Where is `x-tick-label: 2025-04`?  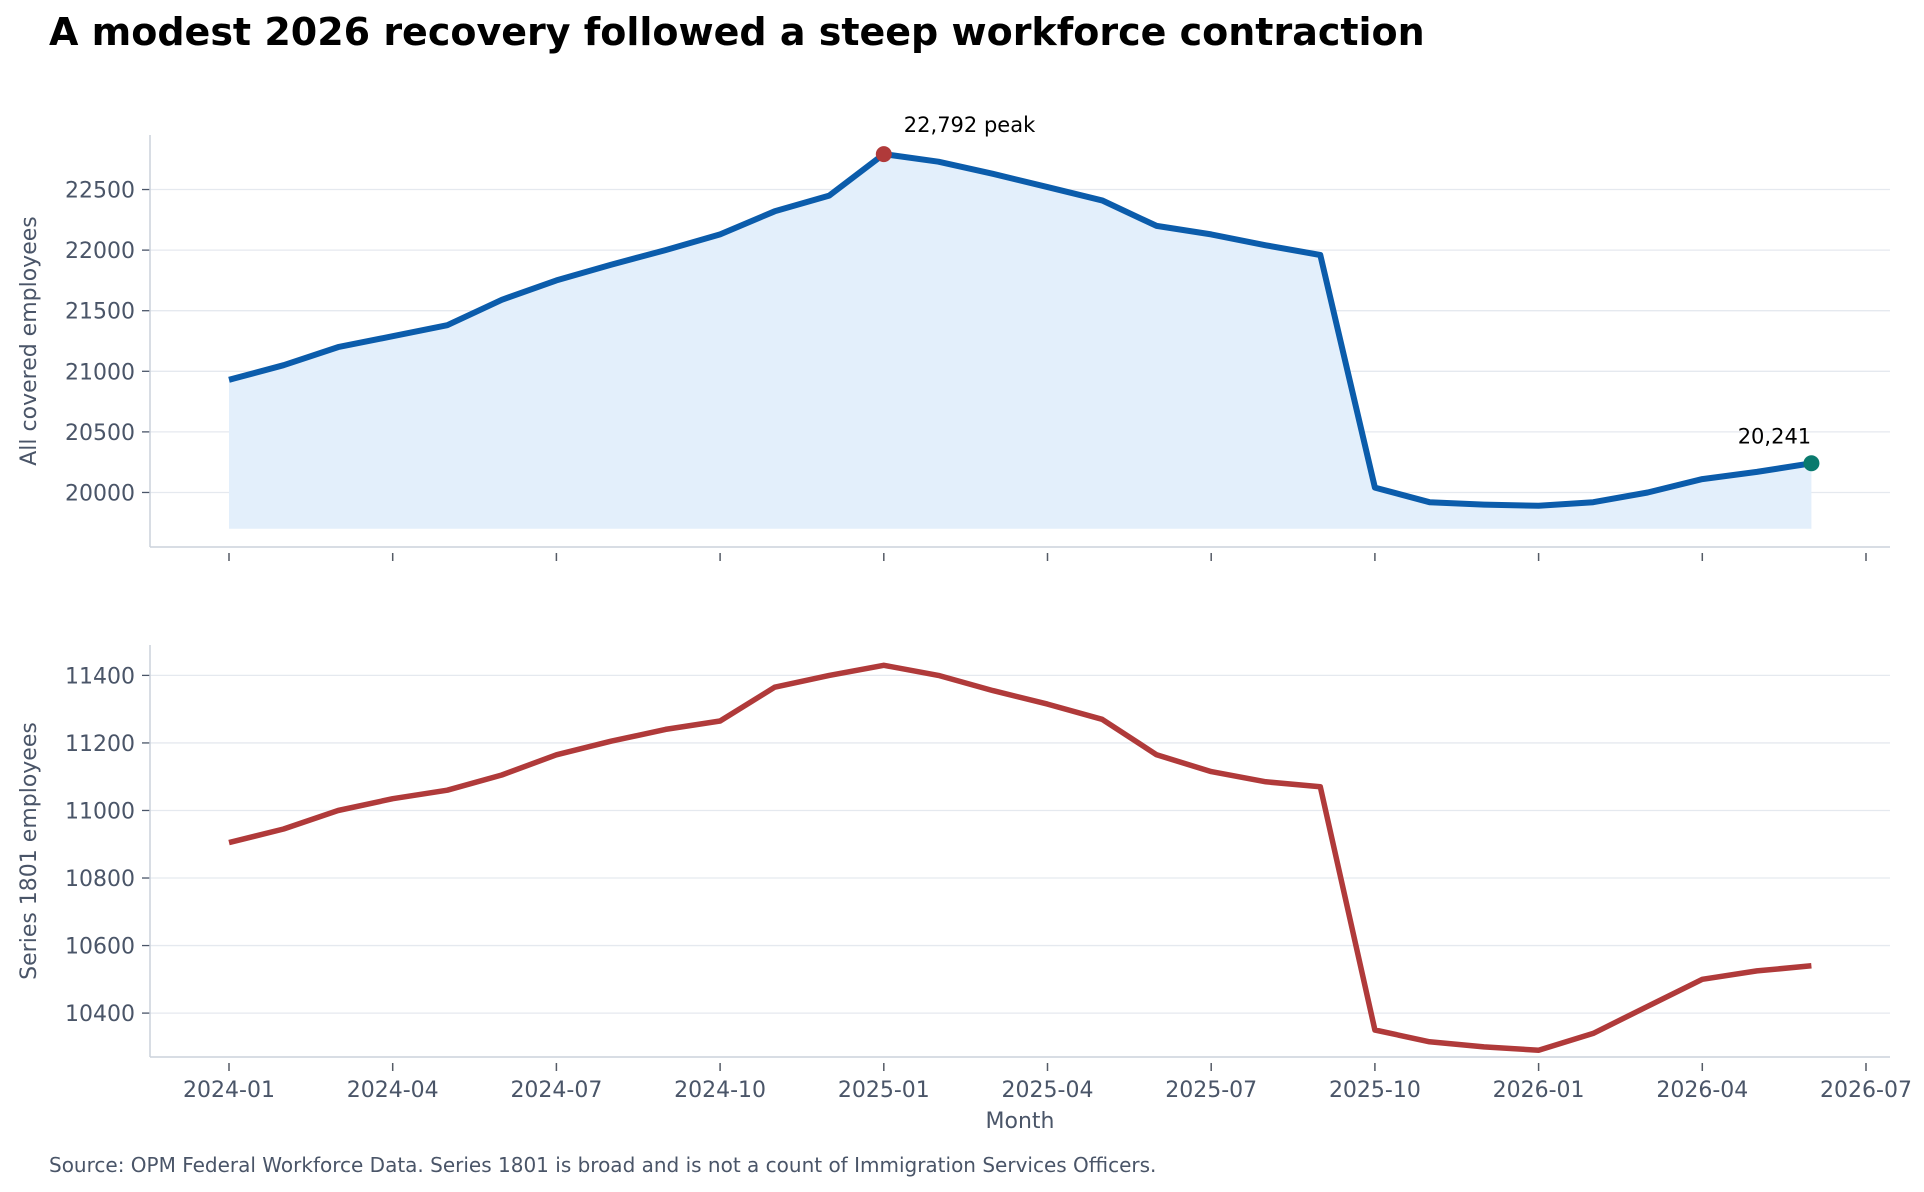
x-tick-label: 2025-04 is located at coordinates (1048, 1090).